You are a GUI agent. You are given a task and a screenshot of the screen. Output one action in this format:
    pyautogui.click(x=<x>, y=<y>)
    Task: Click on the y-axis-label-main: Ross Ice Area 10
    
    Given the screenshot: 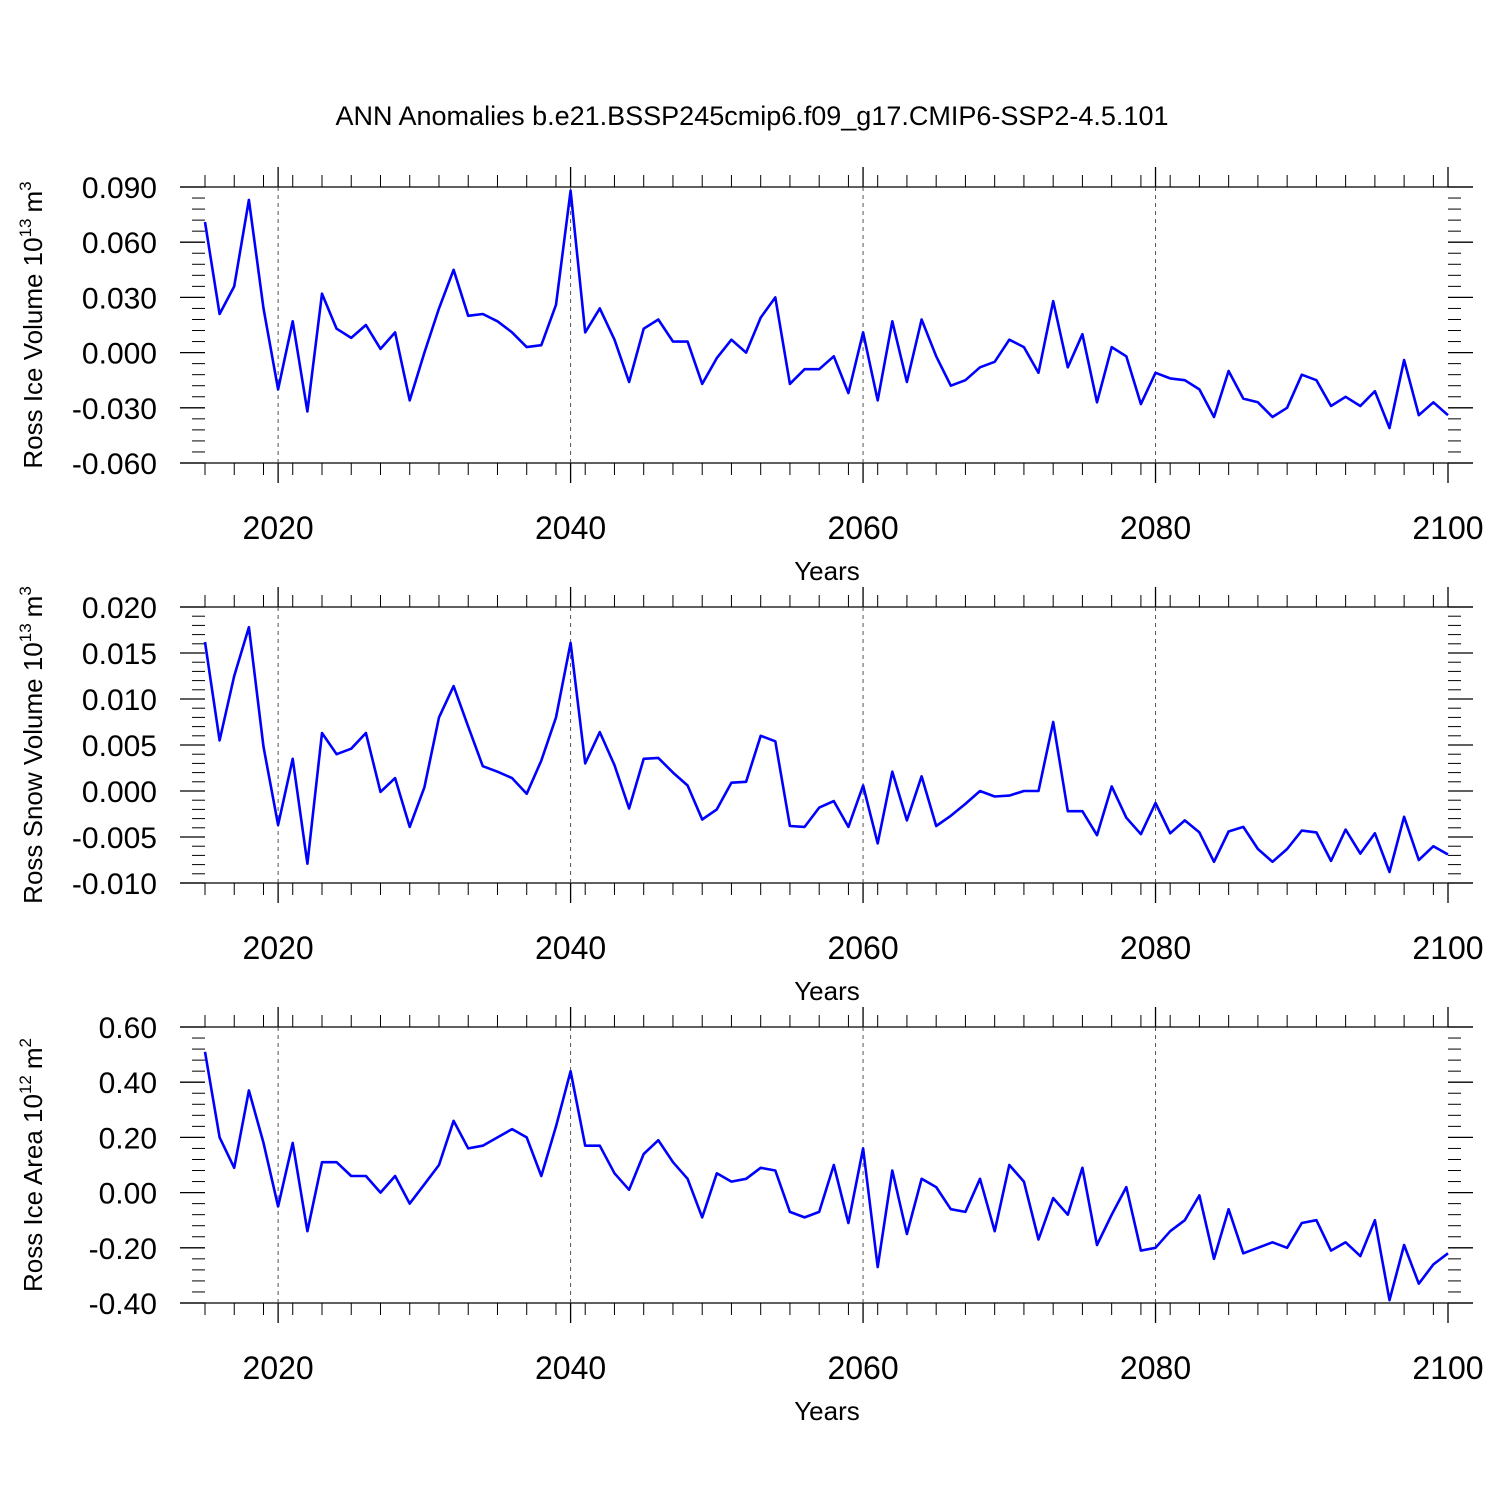 What is the action you would take?
    pyautogui.click(x=33, y=1193)
    